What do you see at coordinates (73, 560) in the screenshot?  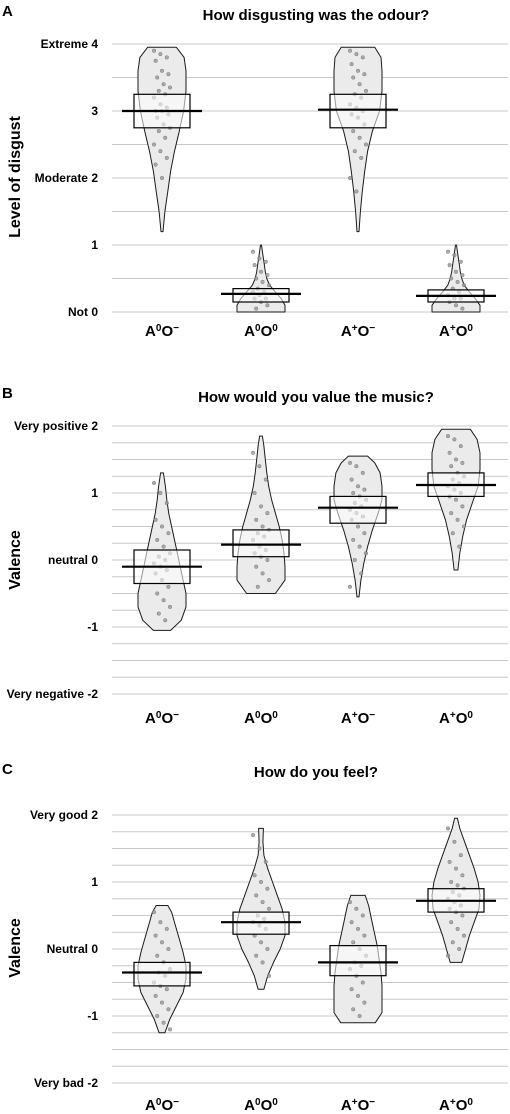 I see `y-tick-label: neutral 0` at bounding box center [73, 560].